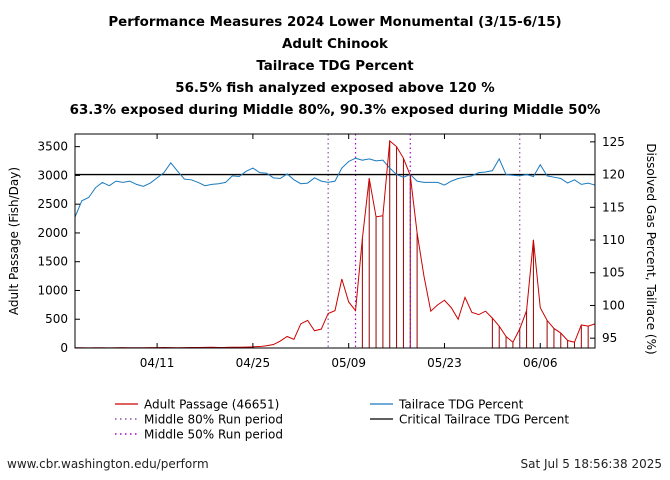 The width and height of the screenshot is (670, 480). I want to click on y-tick-label-1000: 1000, so click(52, 290).